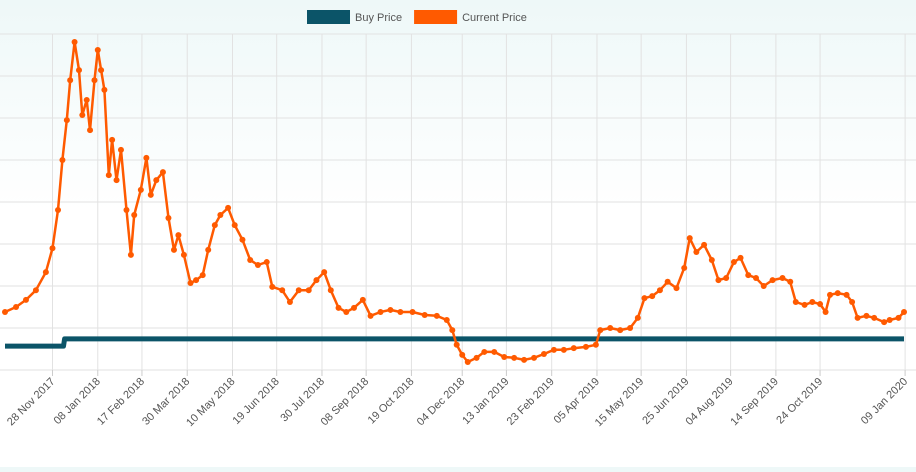 The height and width of the screenshot is (472, 916). Describe the element at coordinates (531, 402) in the screenshot. I see `x-tick-label: 23 Feb 2019` at that location.